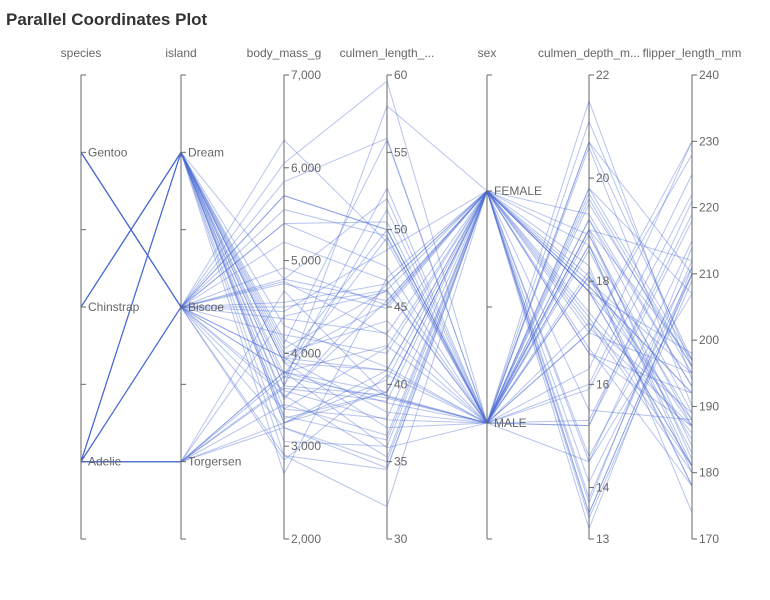 This screenshot has width=770, height=600. I want to click on category-label: Adelie, so click(105, 462).